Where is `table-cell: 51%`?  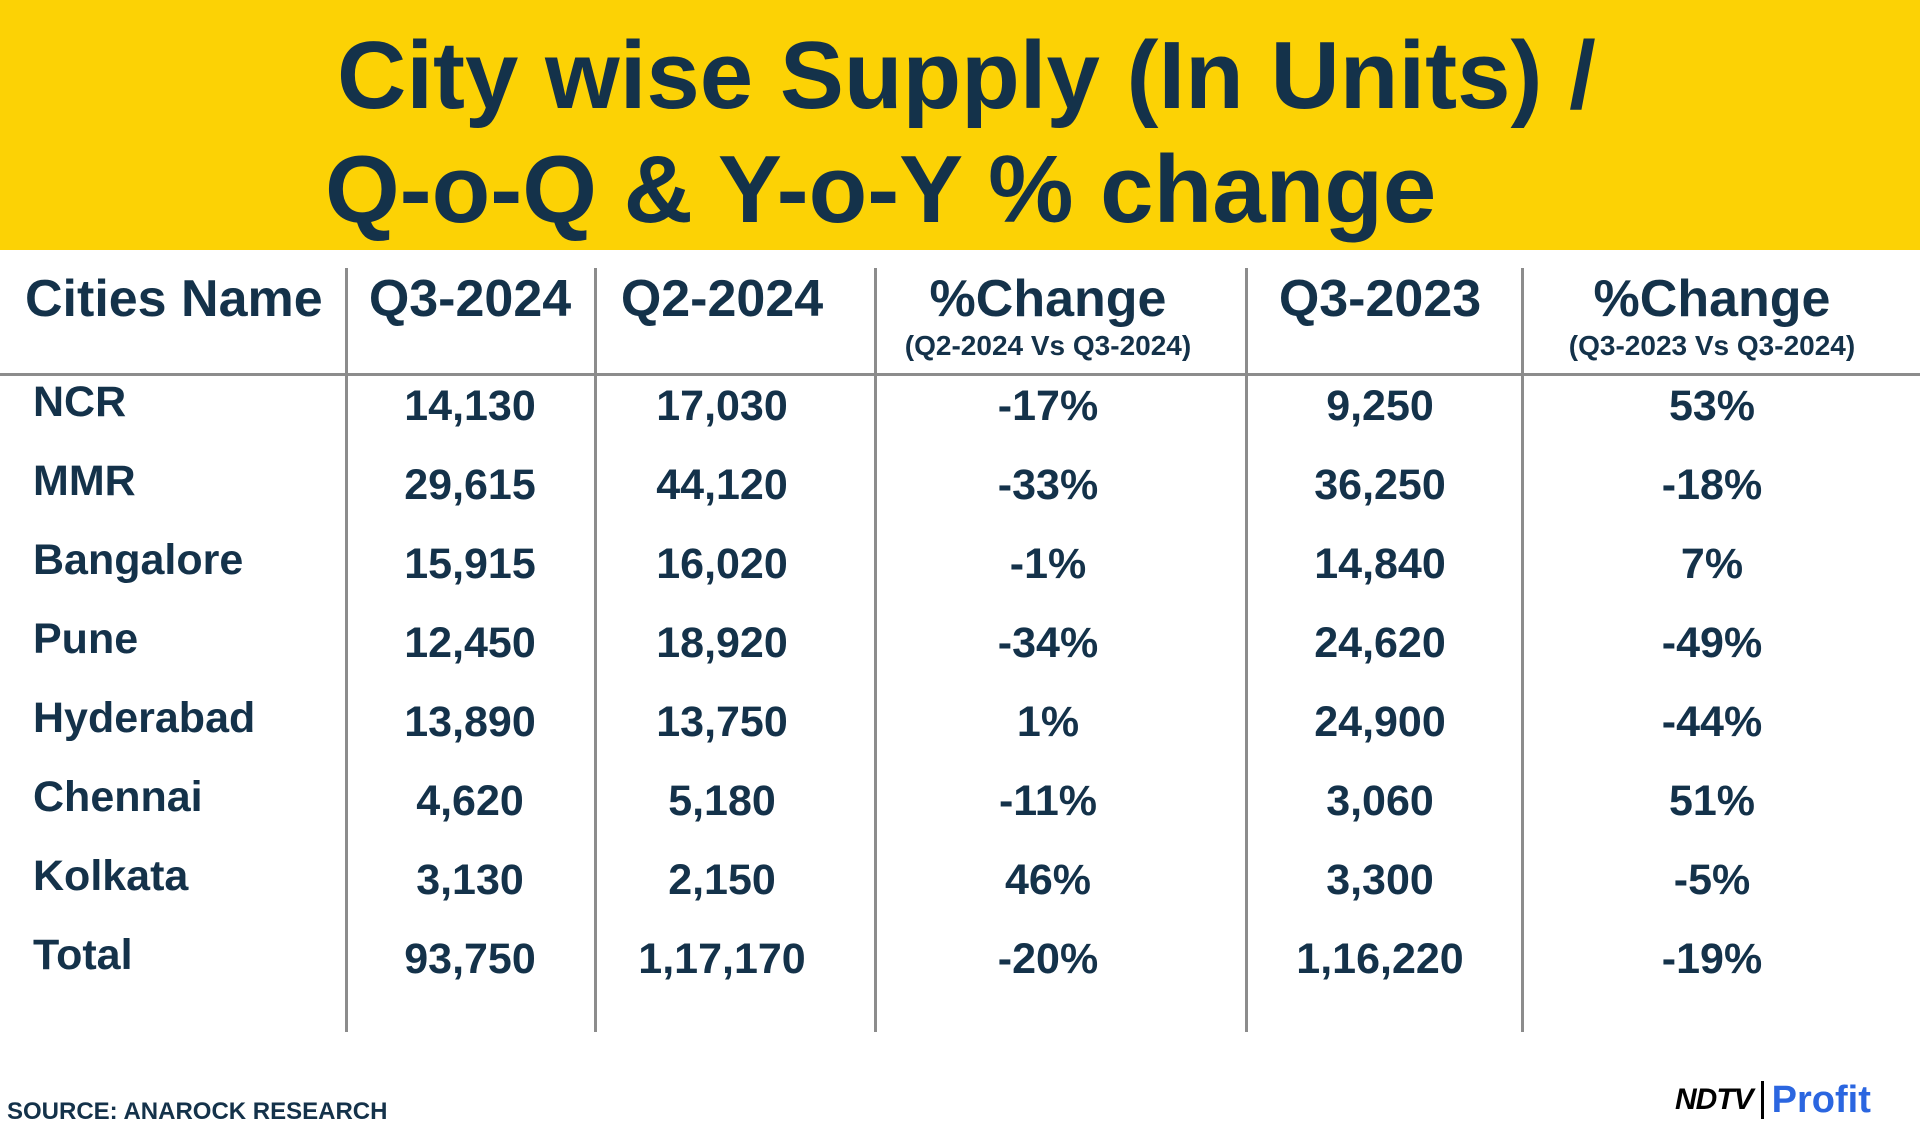 table-cell: 51% is located at coordinates (1712, 801).